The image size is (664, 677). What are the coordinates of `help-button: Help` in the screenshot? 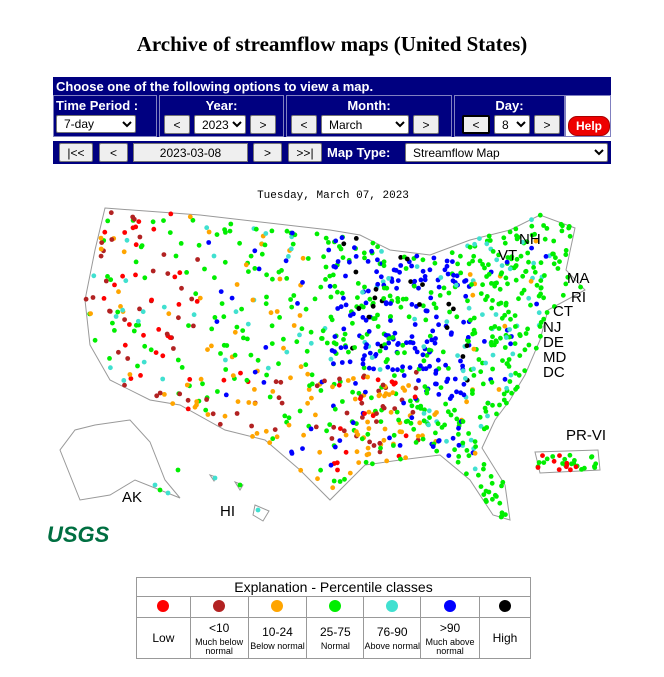 It's located at (589, 126).